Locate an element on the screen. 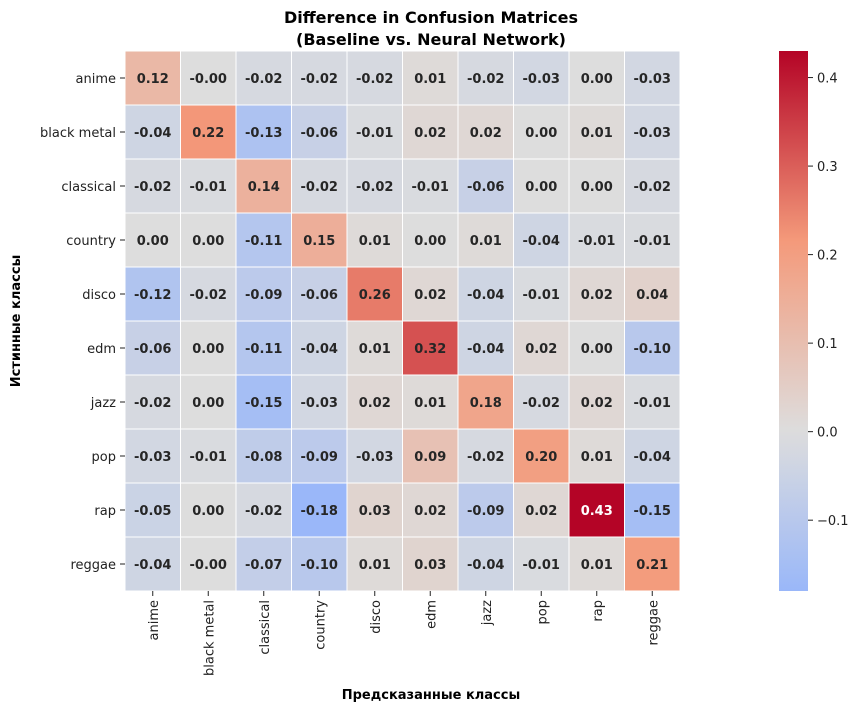  cell-value-label: -0.05 is located at coordinates (152, 511).